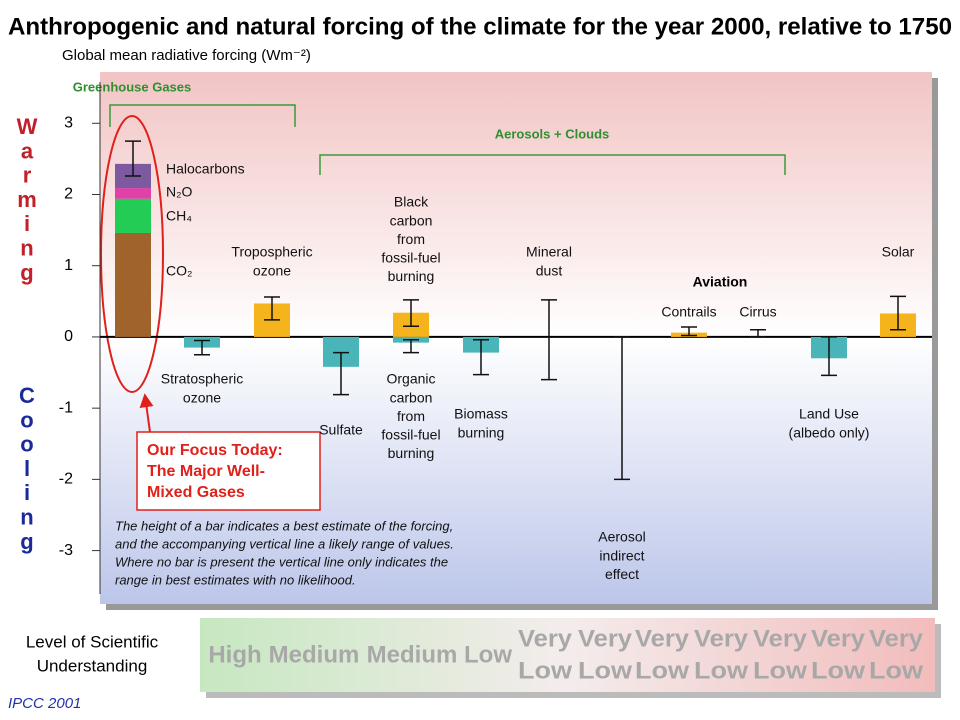 The height and width of the screenshot is (720, 960). What do you see at coordinates (206, 471) in the screenshot?
I see `focus-note: The Major Well-` at bounding box center [206, 471].